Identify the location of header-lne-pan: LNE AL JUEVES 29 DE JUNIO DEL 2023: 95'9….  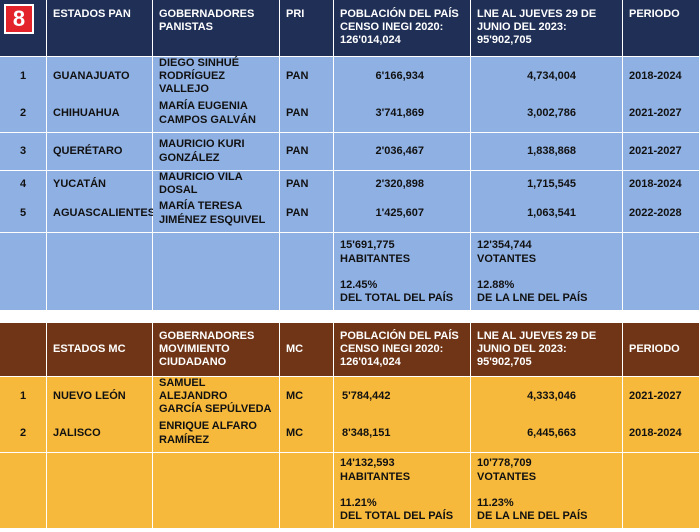
(547, 28).